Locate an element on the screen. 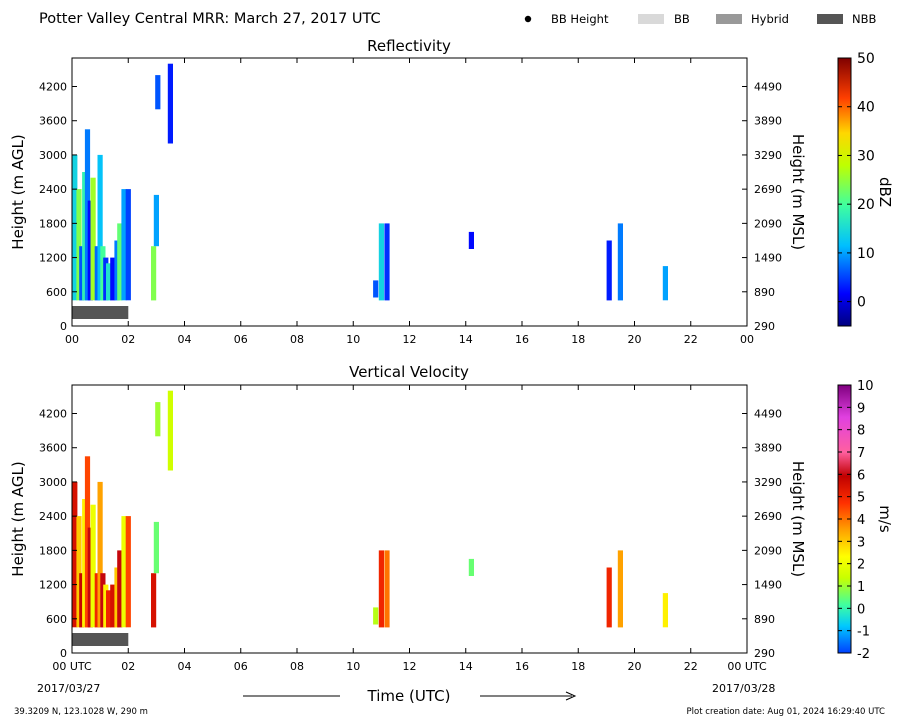  x-axis-label: Time (UTC) is located at coordinates (409, 696).